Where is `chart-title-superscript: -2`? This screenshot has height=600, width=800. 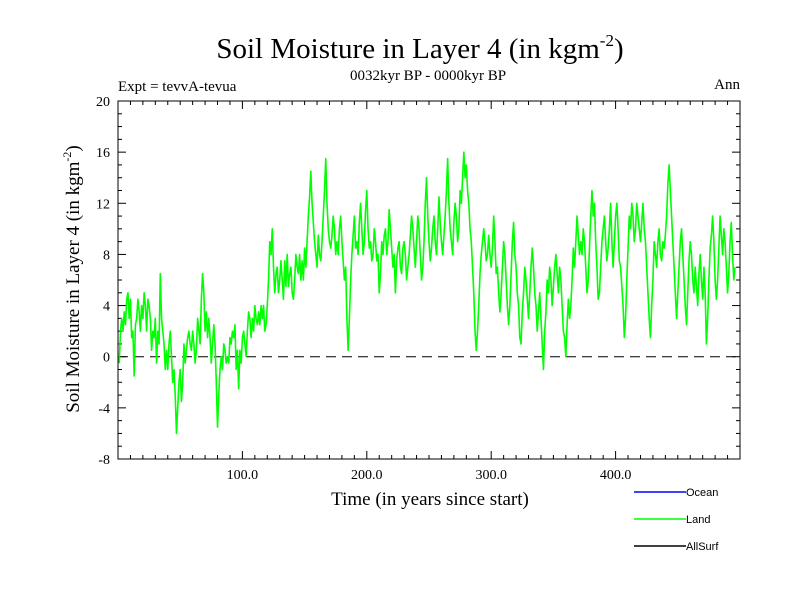 chart-title-superscript: -2 is located at coordinates (607, 40).